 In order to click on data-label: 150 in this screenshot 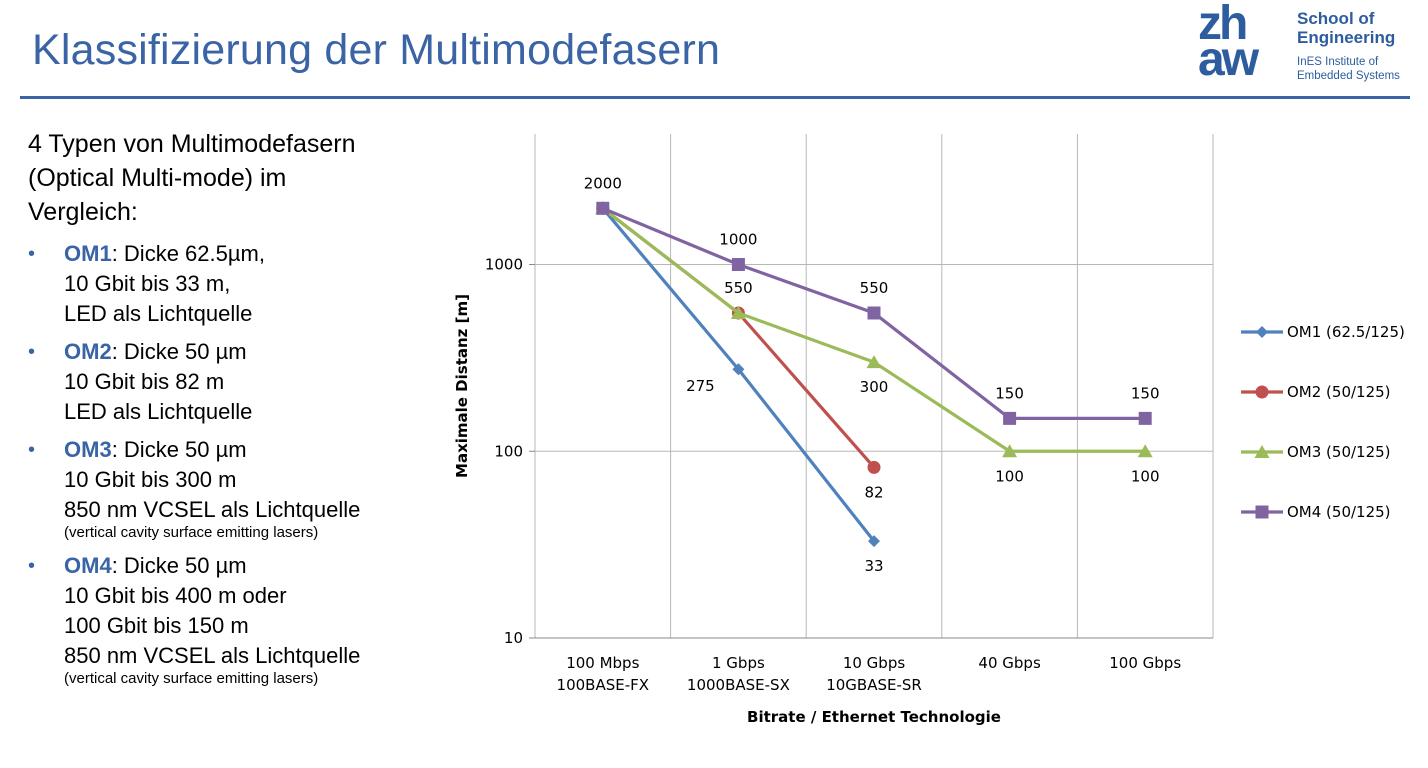, I will do `click(1009, 393)`.